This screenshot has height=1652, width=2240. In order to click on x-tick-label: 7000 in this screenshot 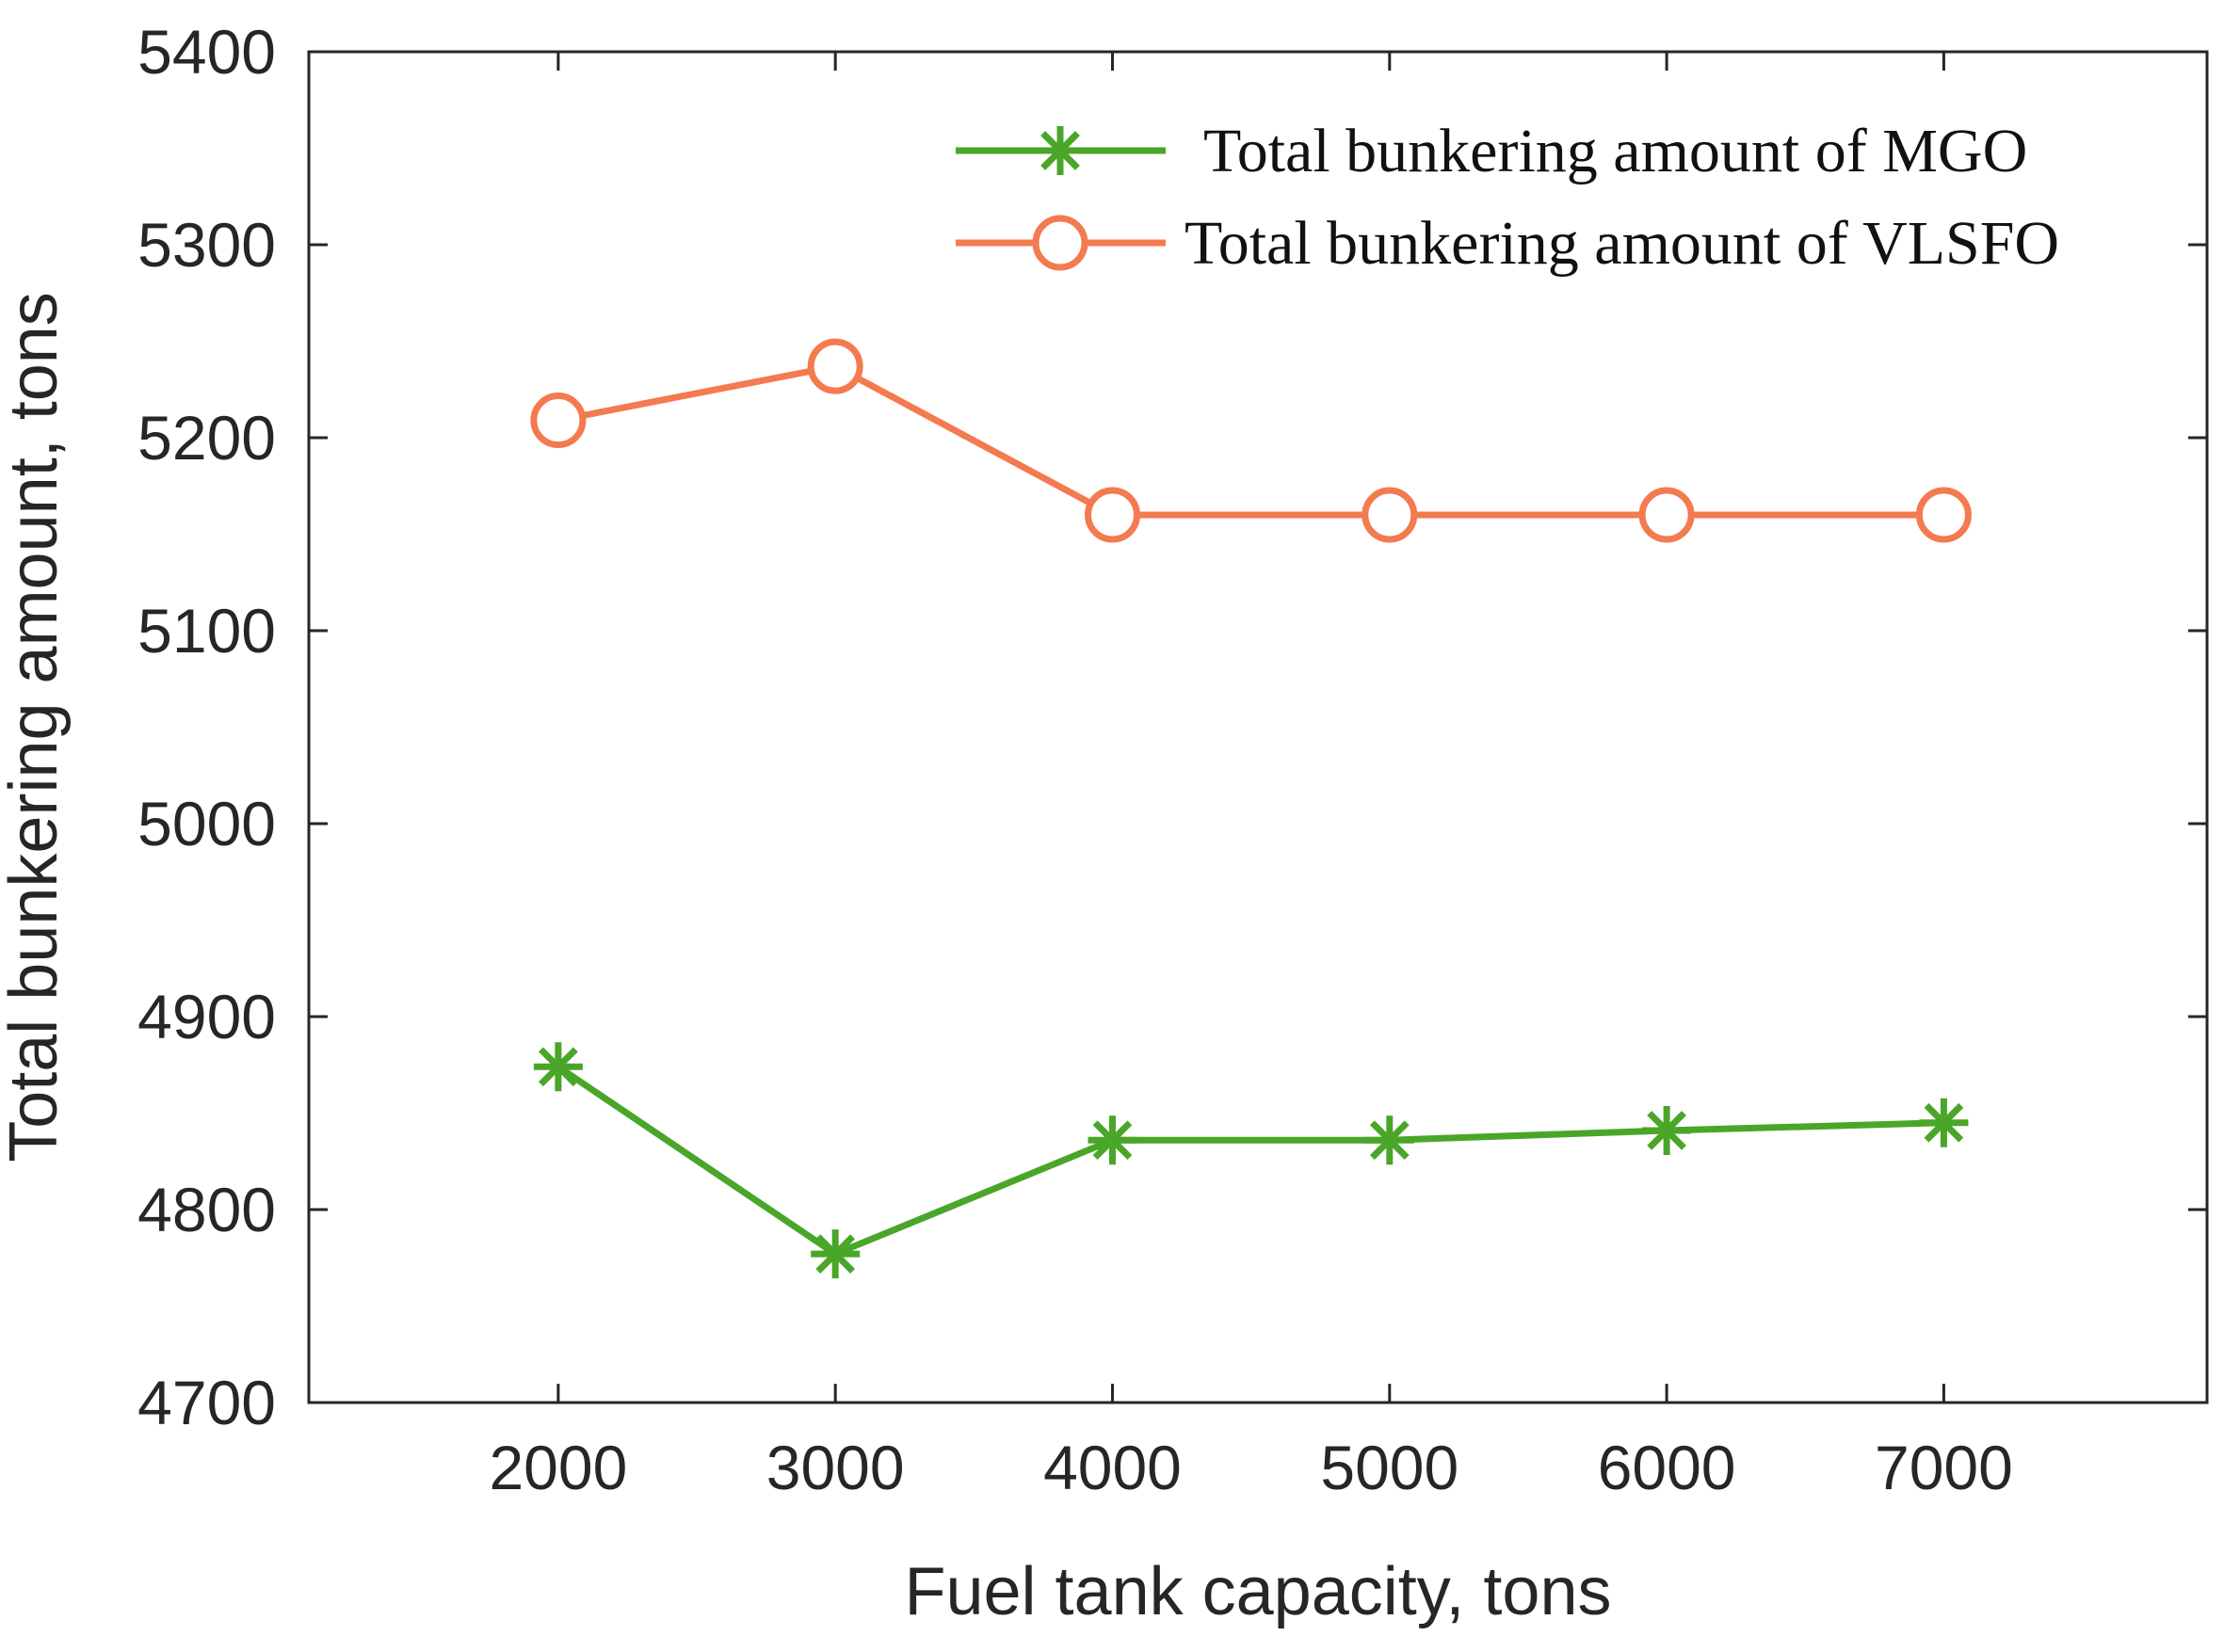, I will do `click(1944, 1467)`.